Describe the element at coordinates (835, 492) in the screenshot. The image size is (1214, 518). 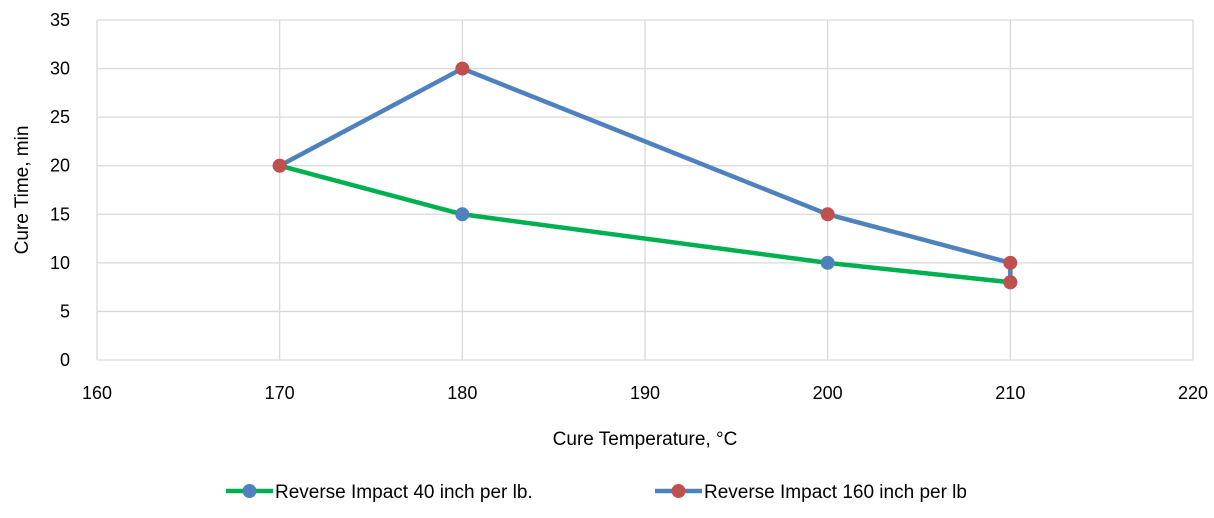
I see `legend-label: Reverse Impact 160 inch per lb` at that location.